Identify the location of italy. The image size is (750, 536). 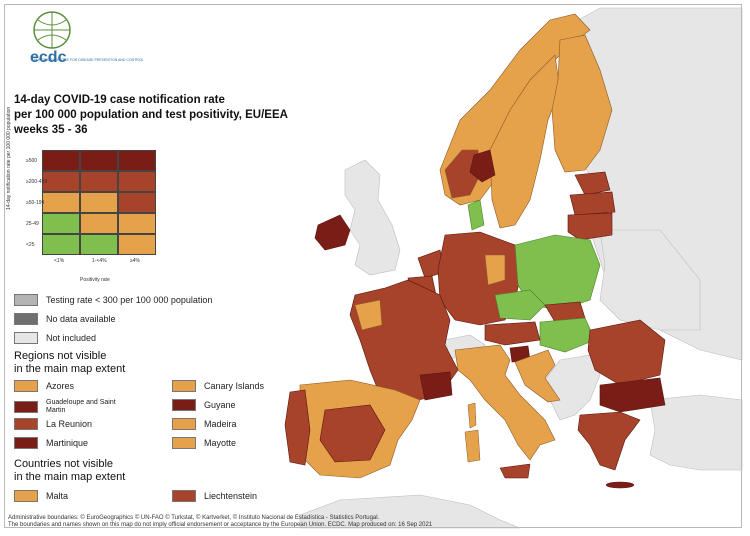
(505, 402).